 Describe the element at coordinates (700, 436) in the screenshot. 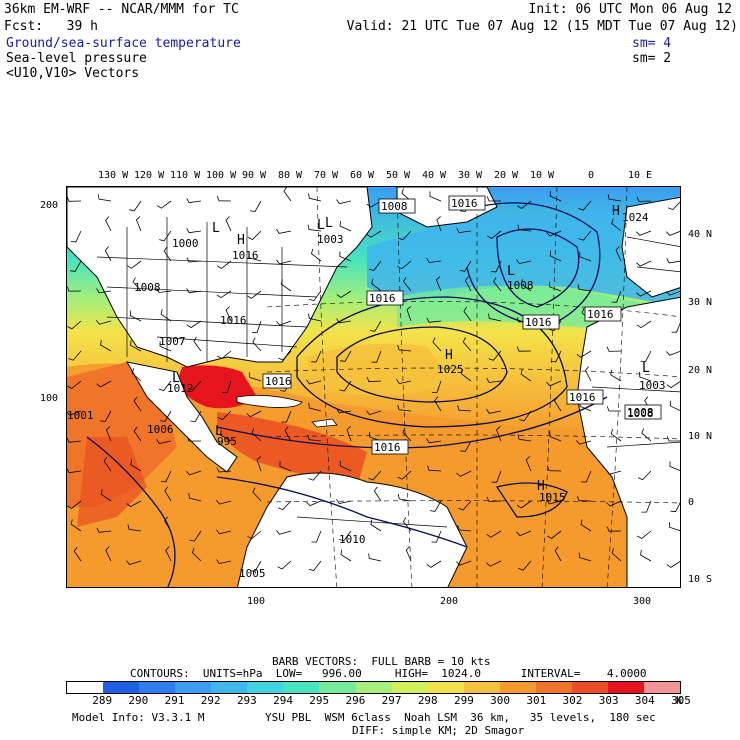

I see `latitude-label: 10 N` at that location.